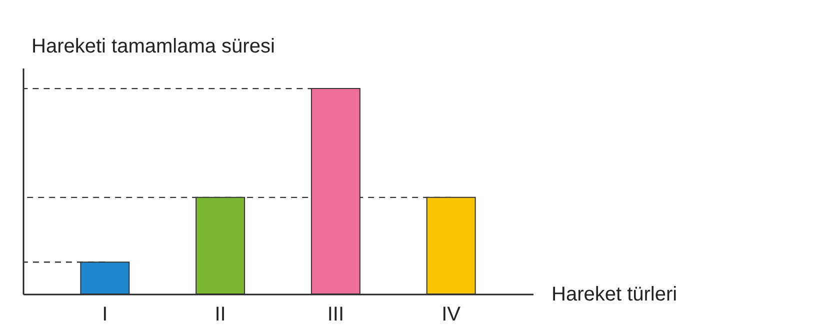  I want to click on x-axis-title: Hareket türleri, so click(615, 295).